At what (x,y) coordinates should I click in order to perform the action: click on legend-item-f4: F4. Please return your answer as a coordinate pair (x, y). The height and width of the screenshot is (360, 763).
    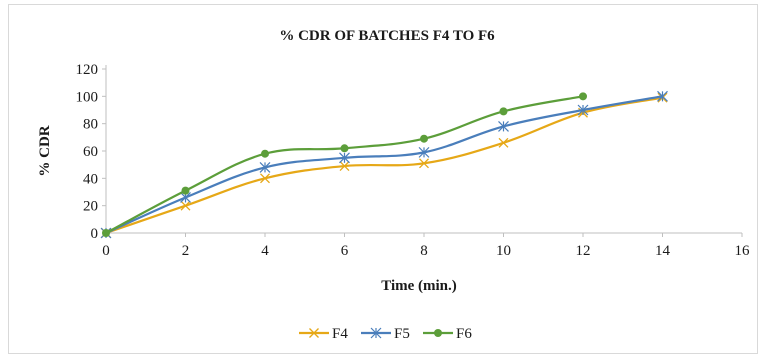
    Looking at the image, I should click on (323, 334).